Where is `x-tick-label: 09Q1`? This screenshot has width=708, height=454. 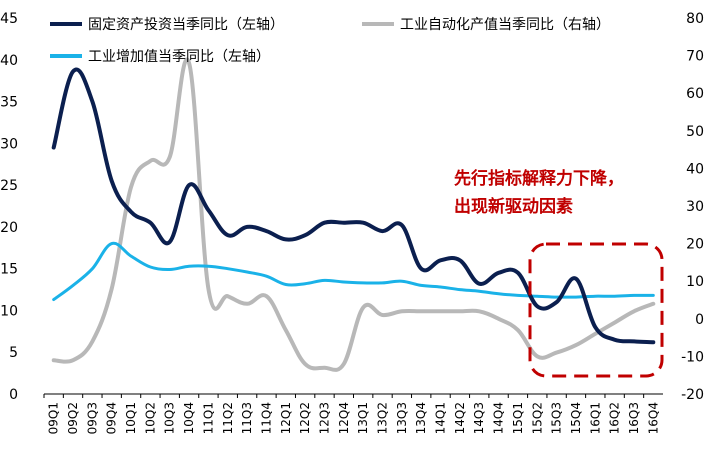
x-tick-label: 09Q1 is located at coordinates (54, 418).